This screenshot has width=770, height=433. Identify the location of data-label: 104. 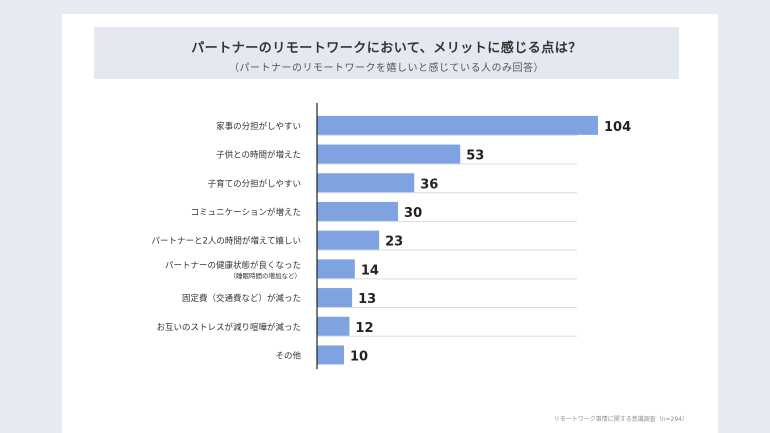
(617, 127).